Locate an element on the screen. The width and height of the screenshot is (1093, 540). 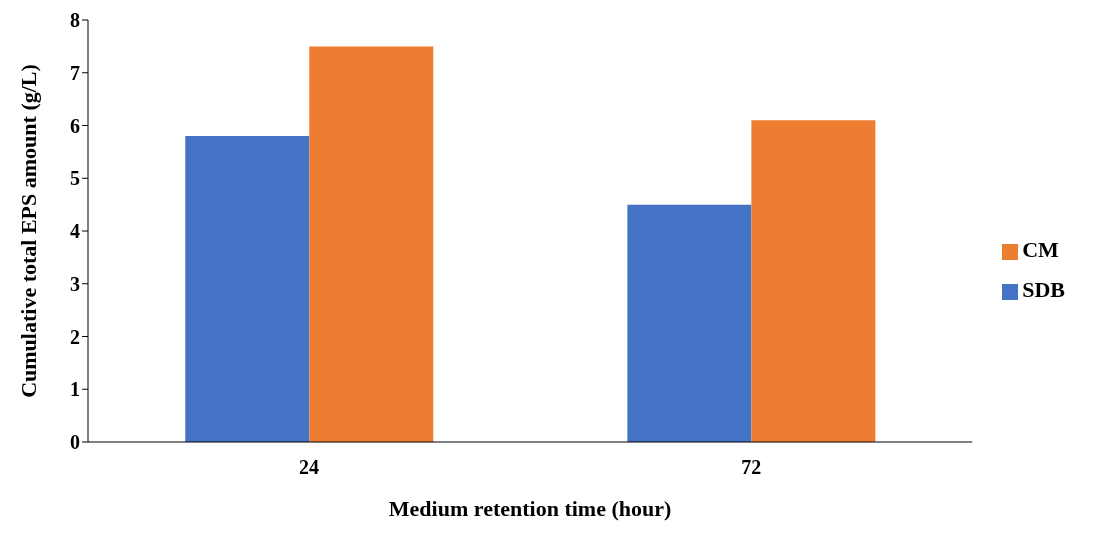
x-tick-label: 72 is located at coordinates (751, 467).